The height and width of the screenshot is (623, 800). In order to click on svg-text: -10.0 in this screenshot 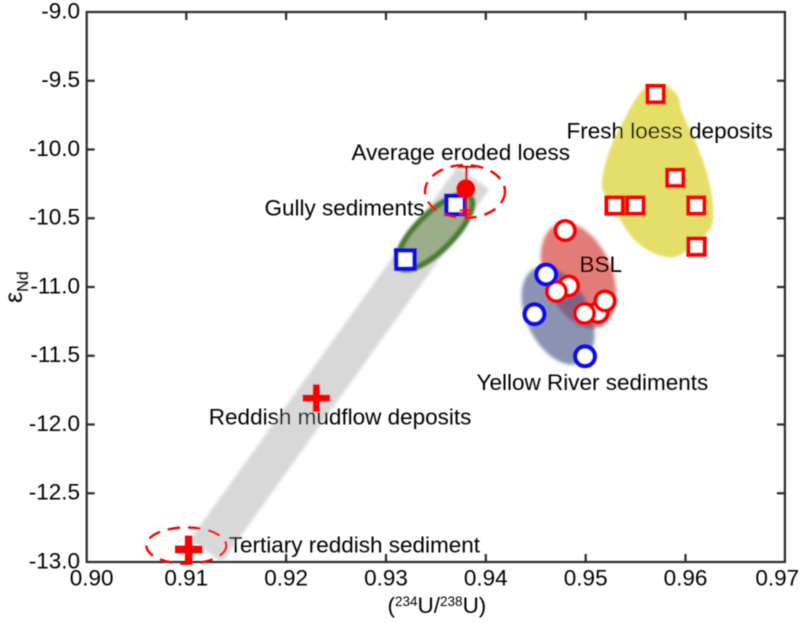, I will do `click(54, 148)`.